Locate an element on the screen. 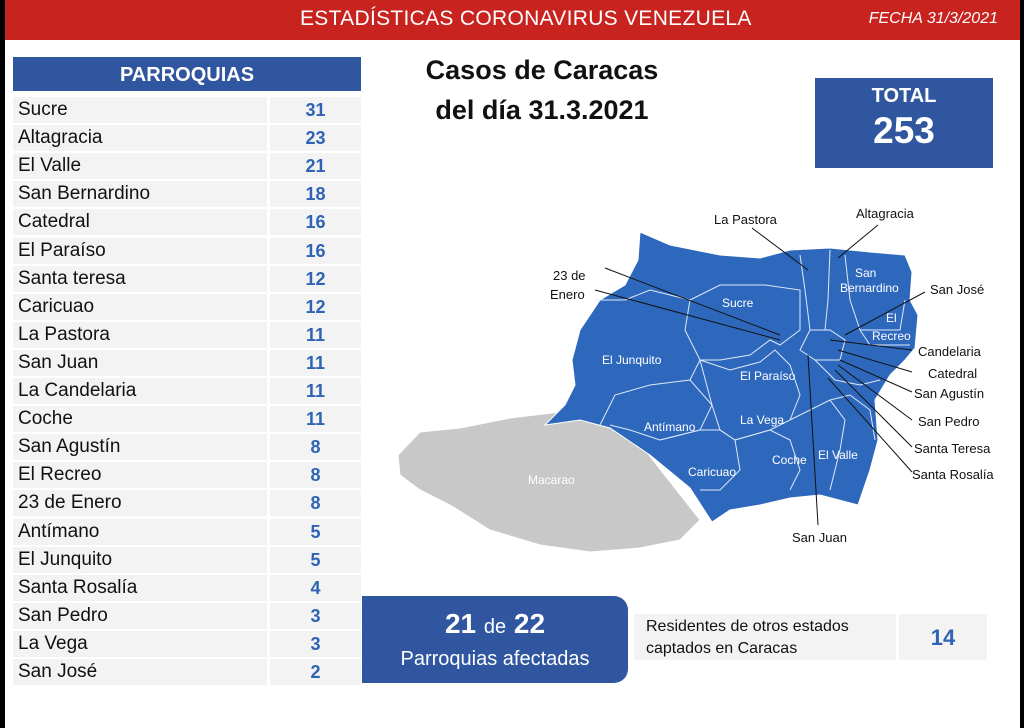 This screenshot has height=728, width=1024. parroquia-cases: 4 is located at coordinates (315, 587).